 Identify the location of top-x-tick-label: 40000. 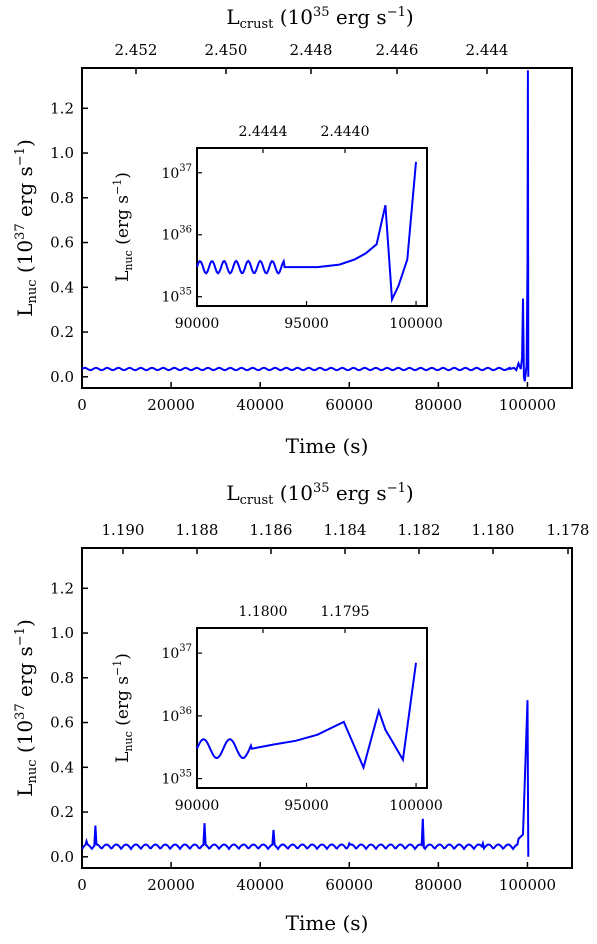
(260, 405).